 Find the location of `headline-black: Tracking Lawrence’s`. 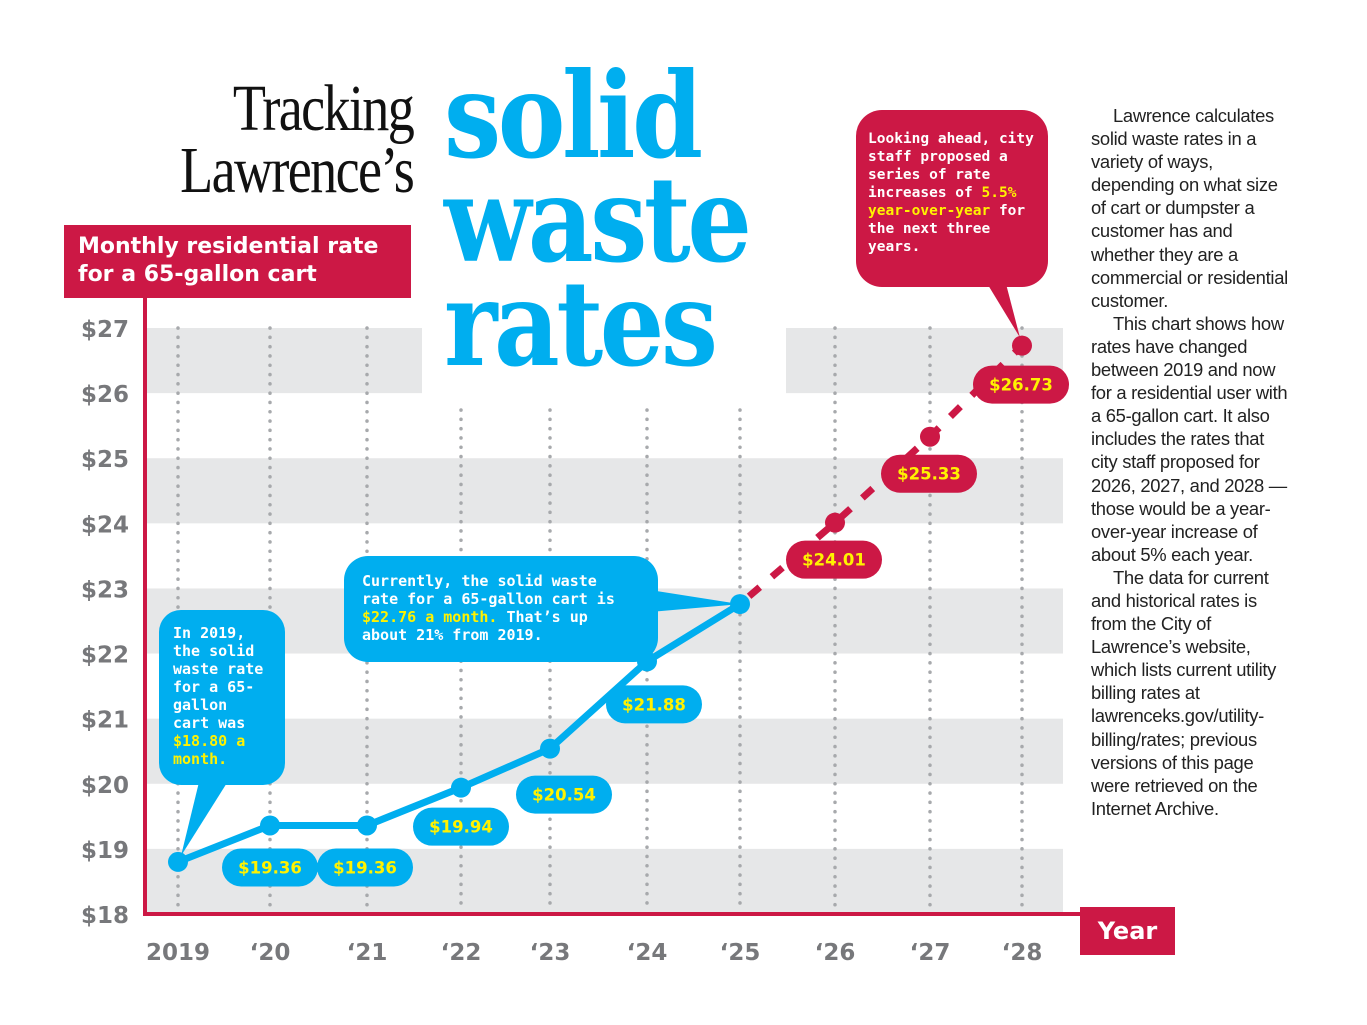

headline-black: Tracking Lawrence’s is located at coordinates (297, 139).